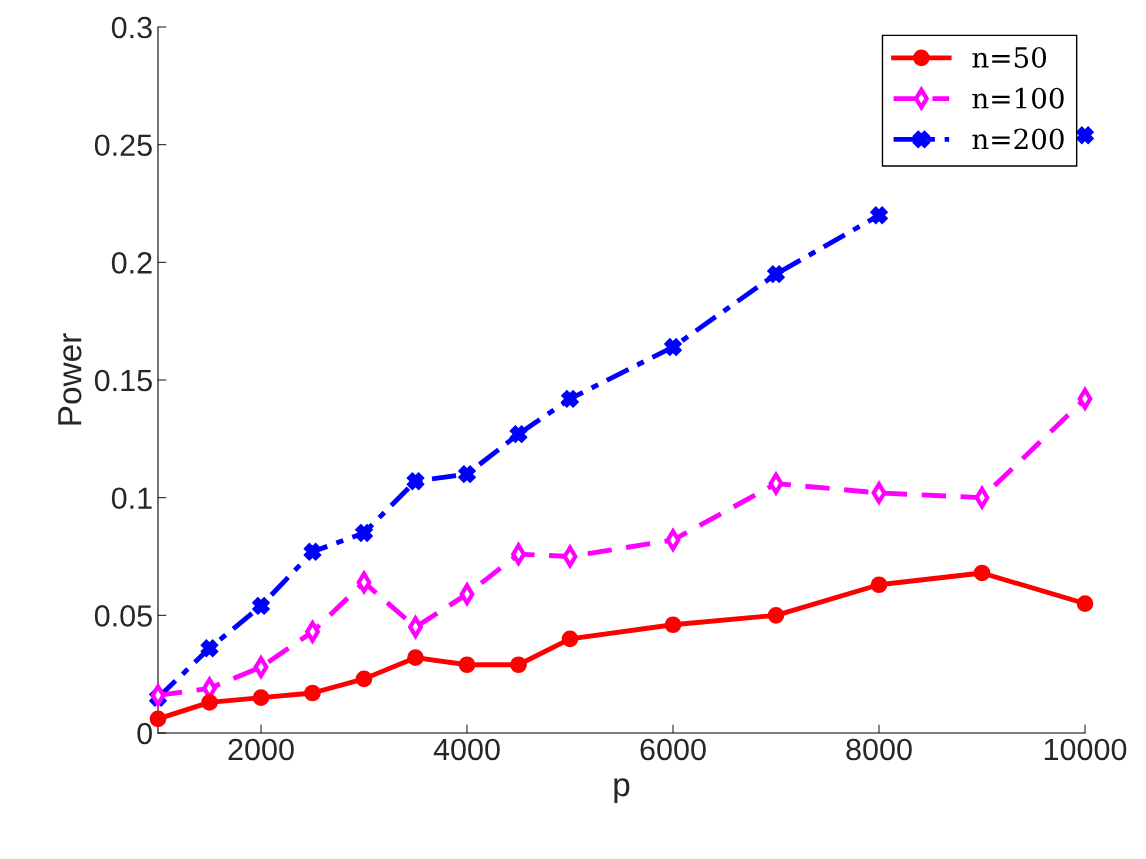  I want to click on x-tick-label: 10000, so click(1085, 749).